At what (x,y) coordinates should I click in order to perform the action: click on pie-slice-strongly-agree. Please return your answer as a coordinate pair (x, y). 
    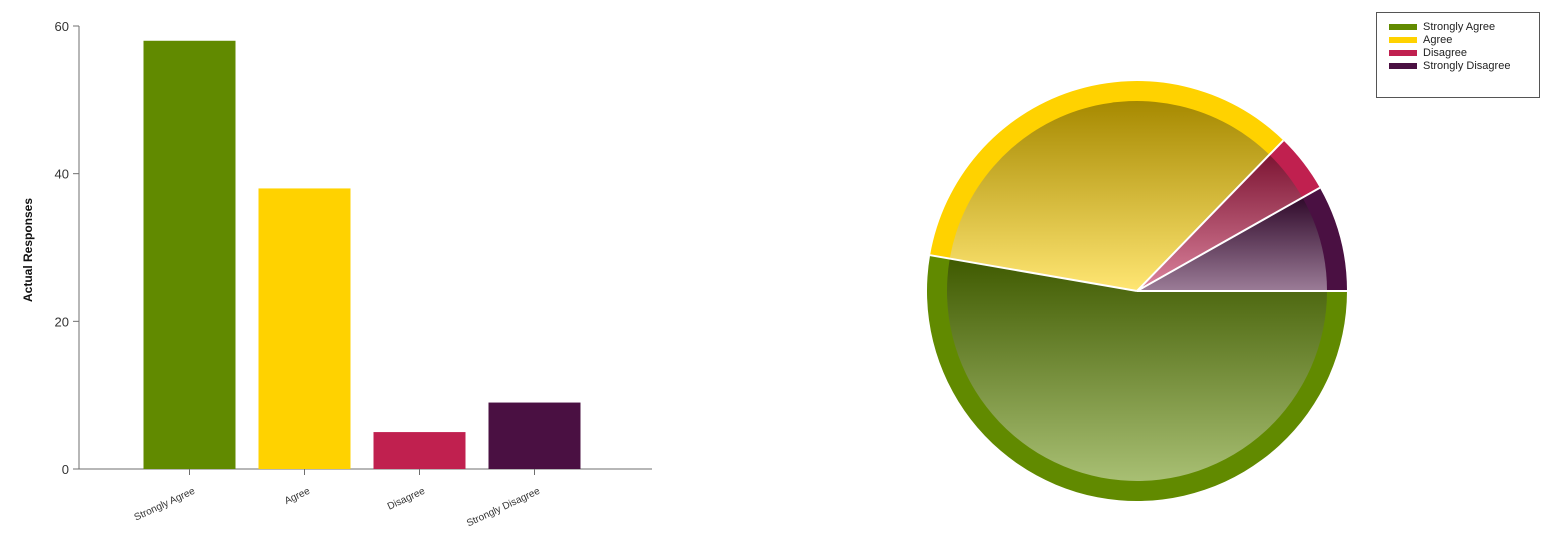
    Looking at the image, I should click on (1137, 378).